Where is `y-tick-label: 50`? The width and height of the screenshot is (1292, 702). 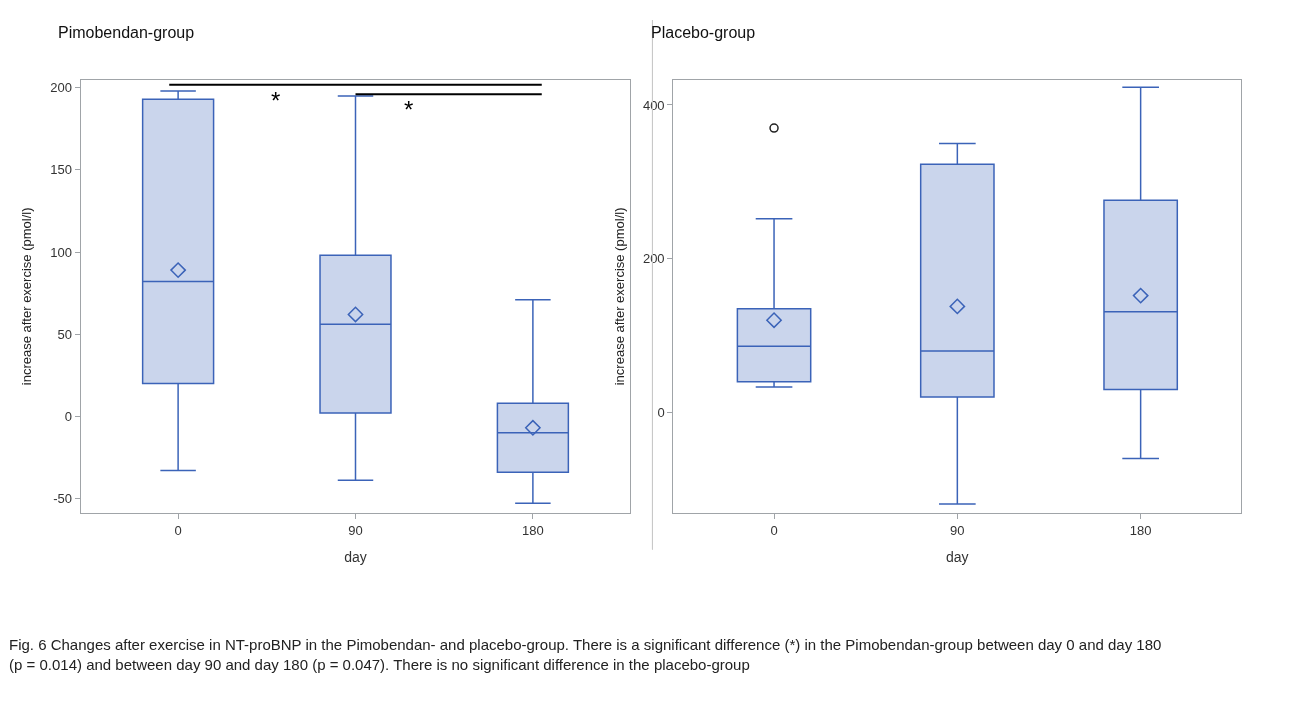
y-tick-label: 50 is located at coordinates (64, 334).